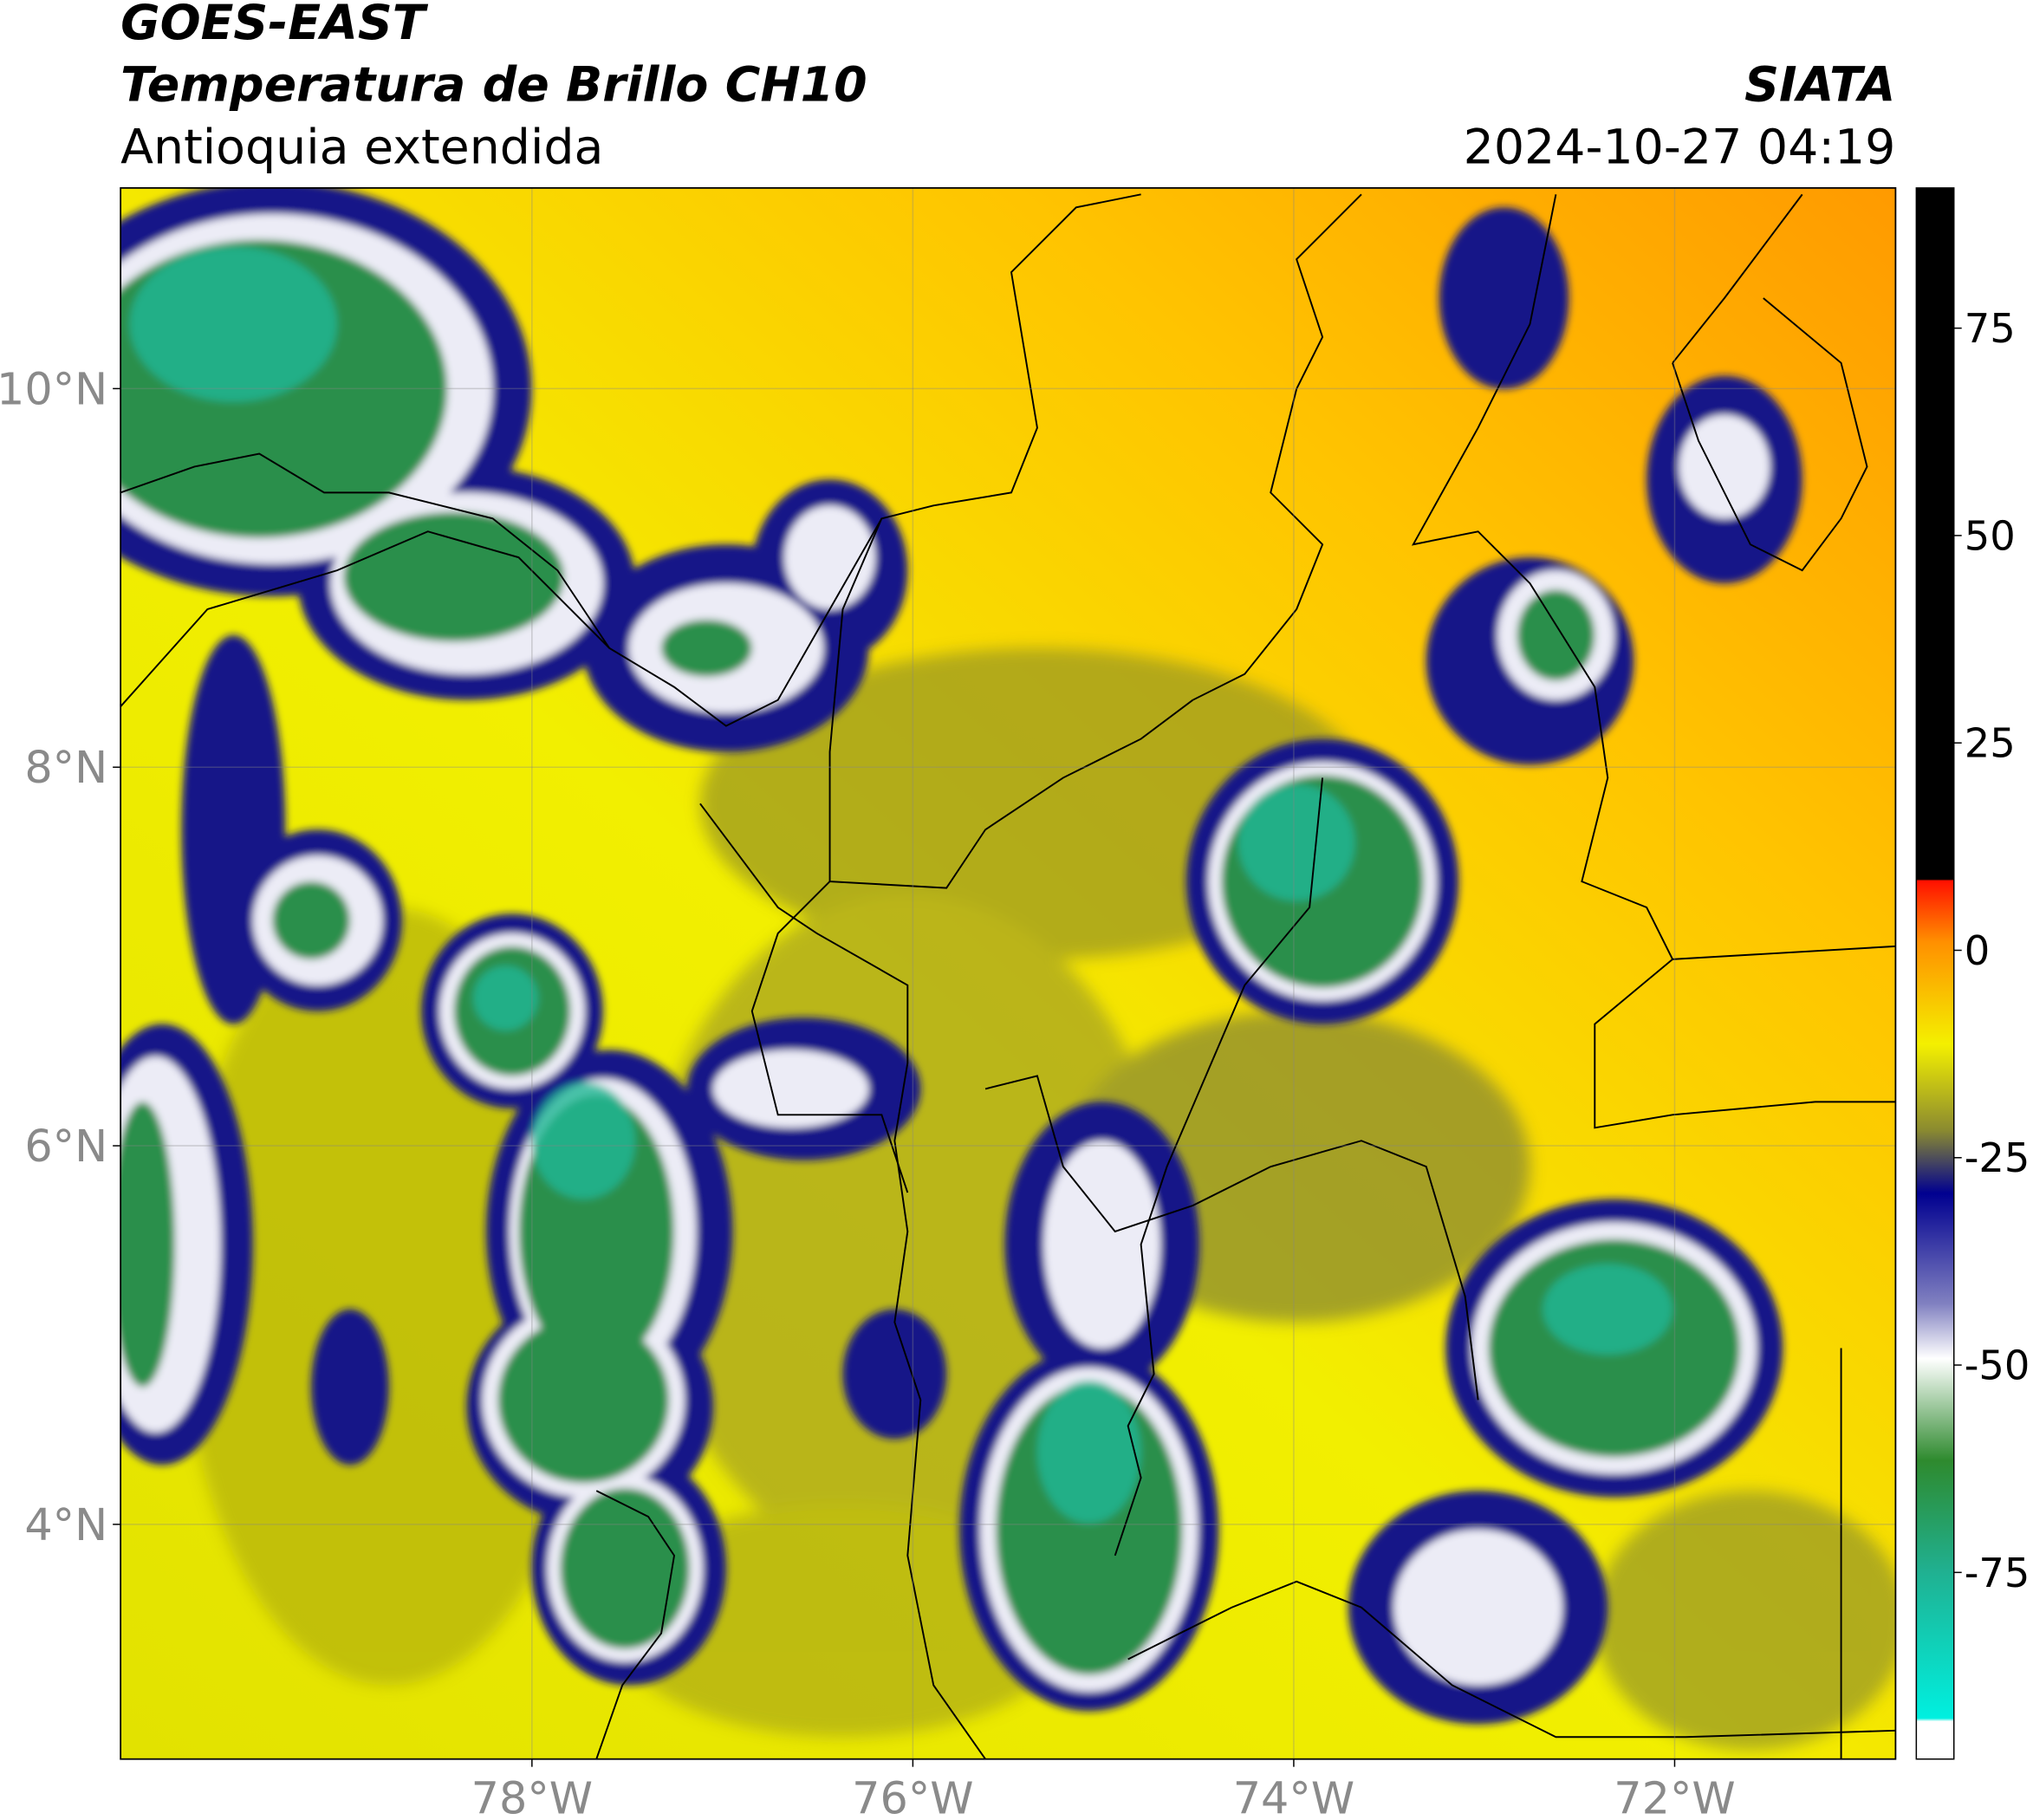 This screenshot has height=1820, width=2033. I want to click on subtitle: Temperatura de Brillo CH10, so click(493, 86).